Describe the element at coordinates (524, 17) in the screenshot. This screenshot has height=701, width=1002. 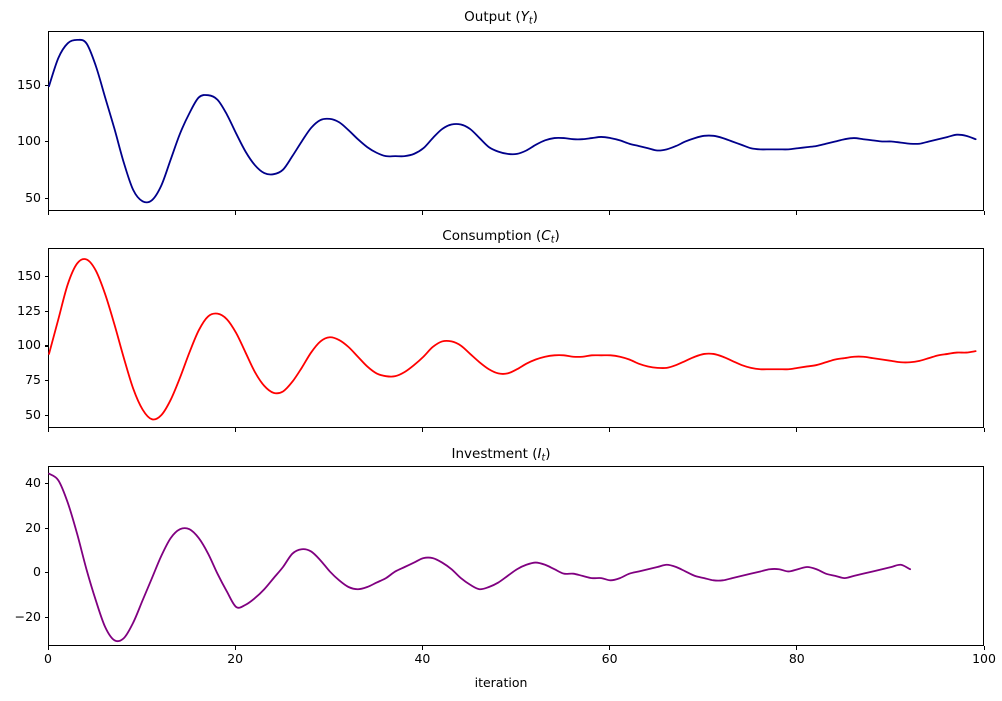
I see `panel-output-title-var: Y` at that location.